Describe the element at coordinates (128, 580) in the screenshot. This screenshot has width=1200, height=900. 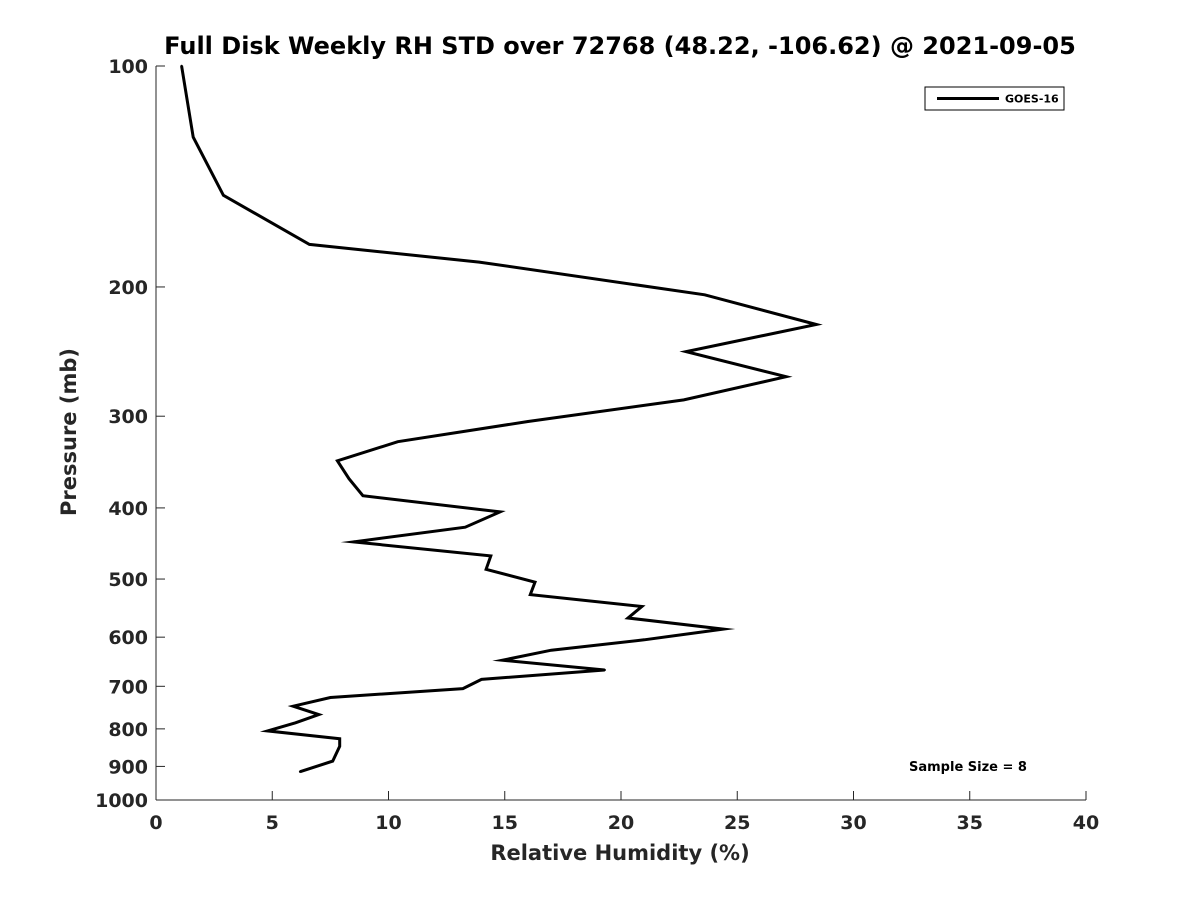
I see `y-tick-label: 500` at that location.